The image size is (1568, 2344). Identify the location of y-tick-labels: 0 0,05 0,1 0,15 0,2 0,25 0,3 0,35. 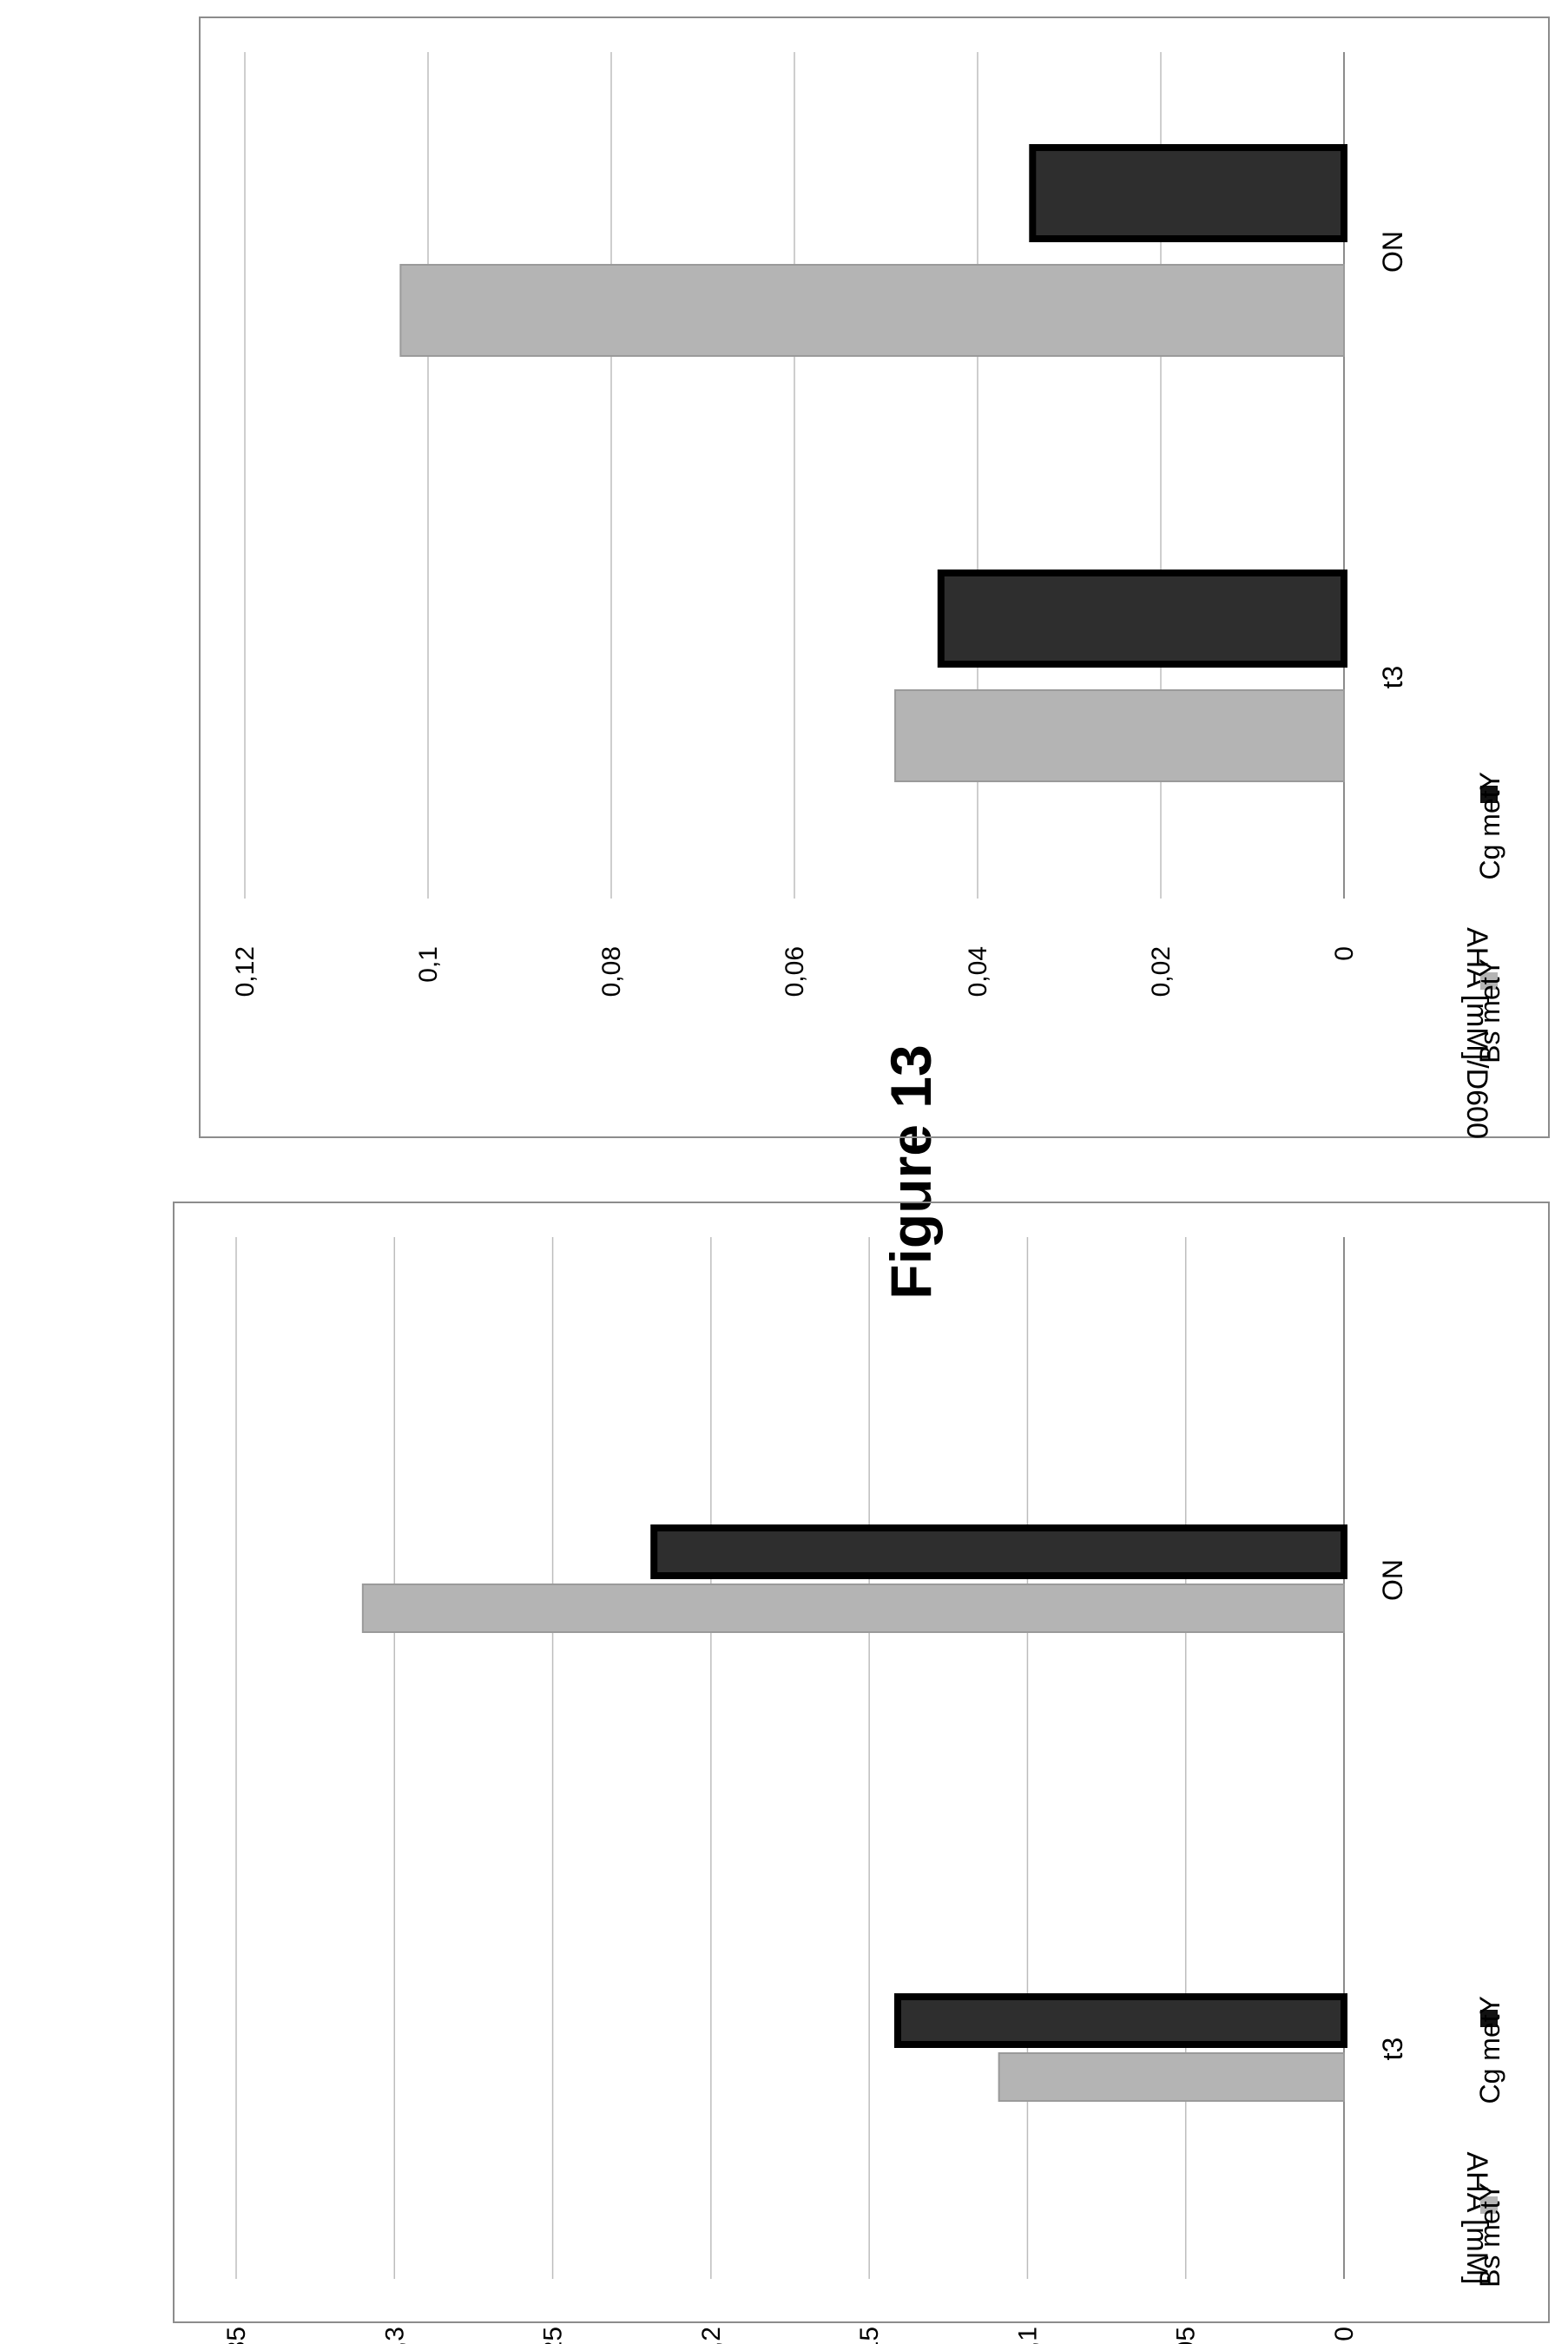
(790, 2335).